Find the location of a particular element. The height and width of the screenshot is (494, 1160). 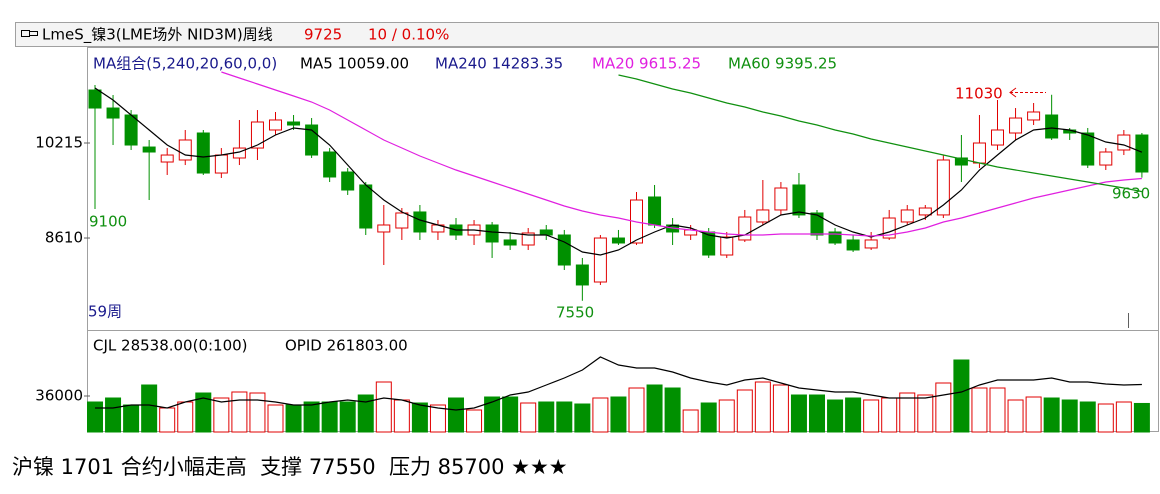

y-tick-label: 36000 is located at coordinates (59, 396).